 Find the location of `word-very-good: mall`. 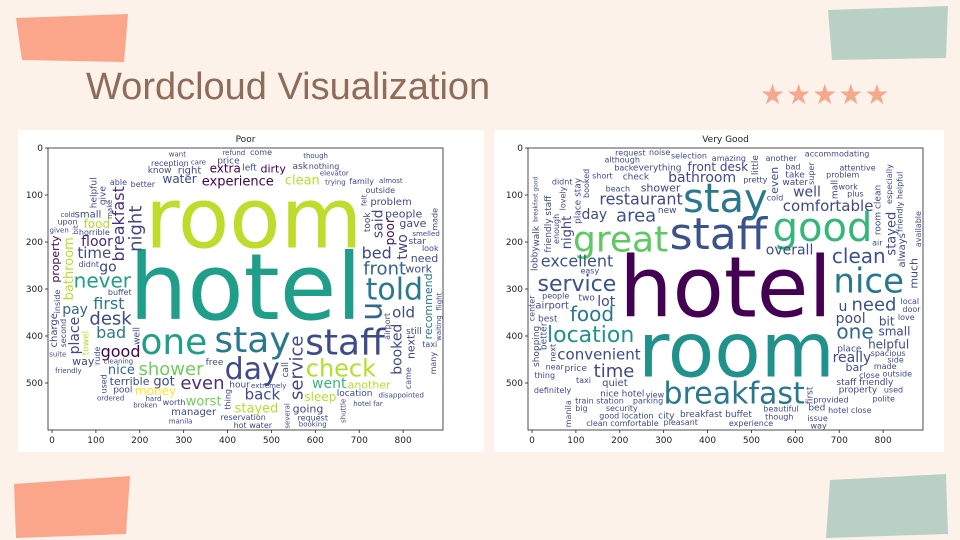

word-very-good: mall is located at coordinates (836, 189).